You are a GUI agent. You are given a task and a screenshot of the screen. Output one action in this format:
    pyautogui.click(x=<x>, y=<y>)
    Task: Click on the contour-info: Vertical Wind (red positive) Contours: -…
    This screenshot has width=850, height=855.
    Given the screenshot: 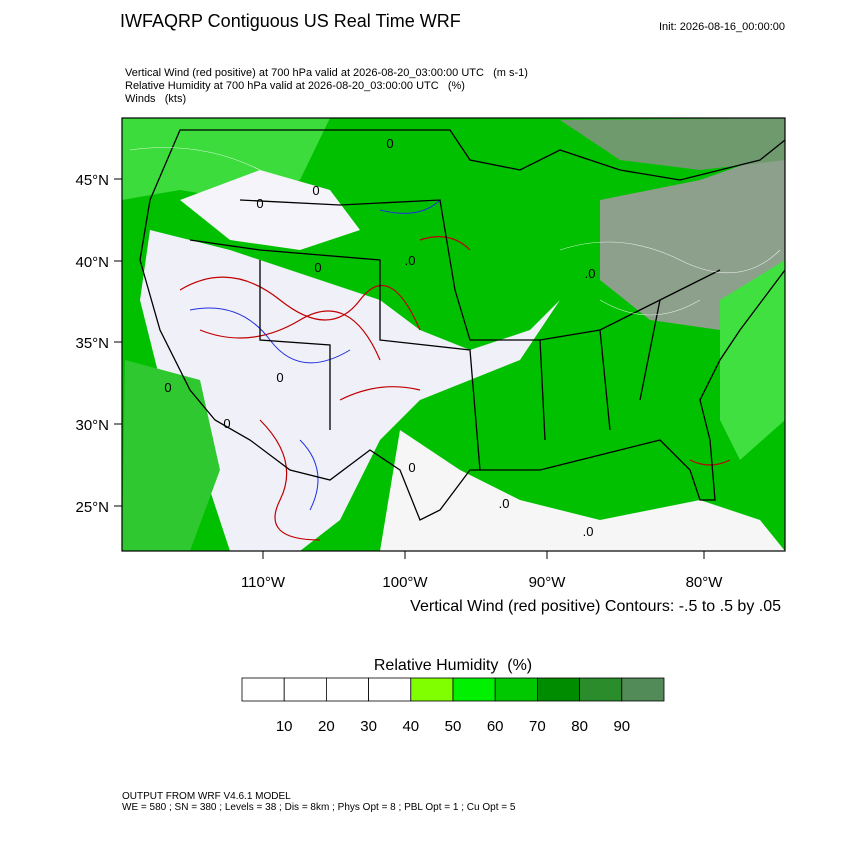 What is the action you would take?
    pyautogui.click(x=595, y=606)
    